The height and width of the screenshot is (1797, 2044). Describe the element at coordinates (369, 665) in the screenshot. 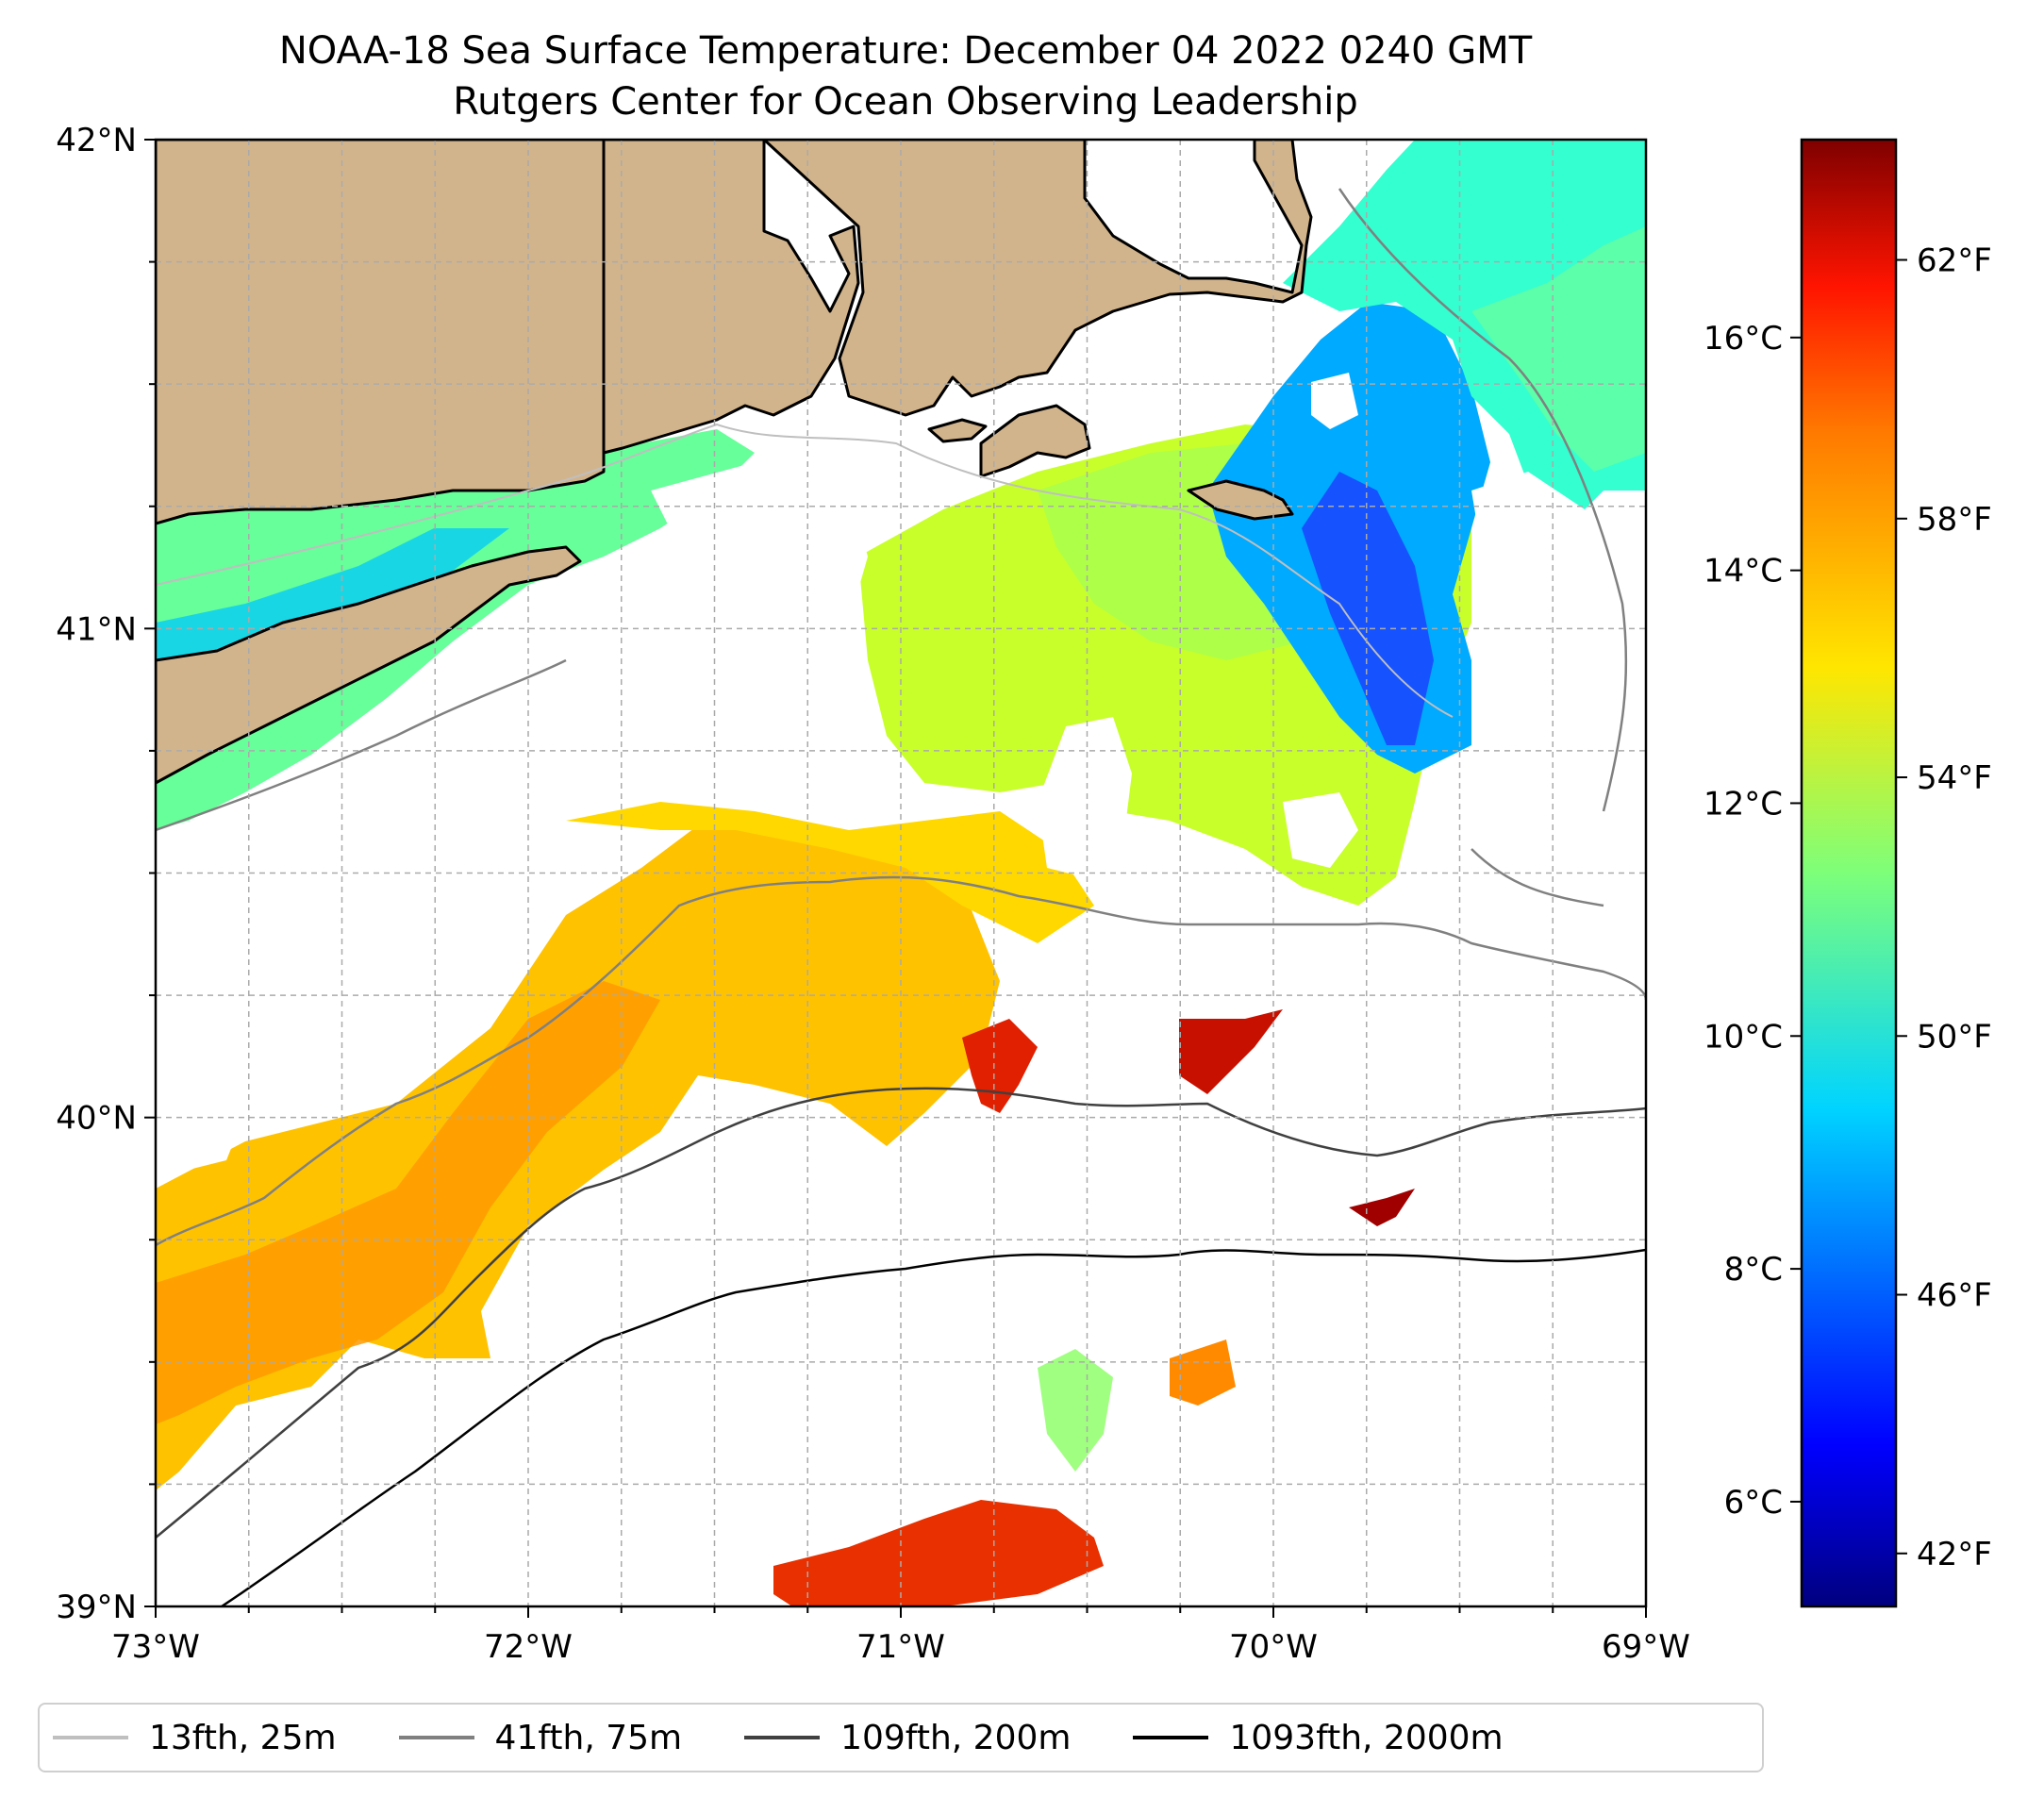

I see `land-long-island` at that location.